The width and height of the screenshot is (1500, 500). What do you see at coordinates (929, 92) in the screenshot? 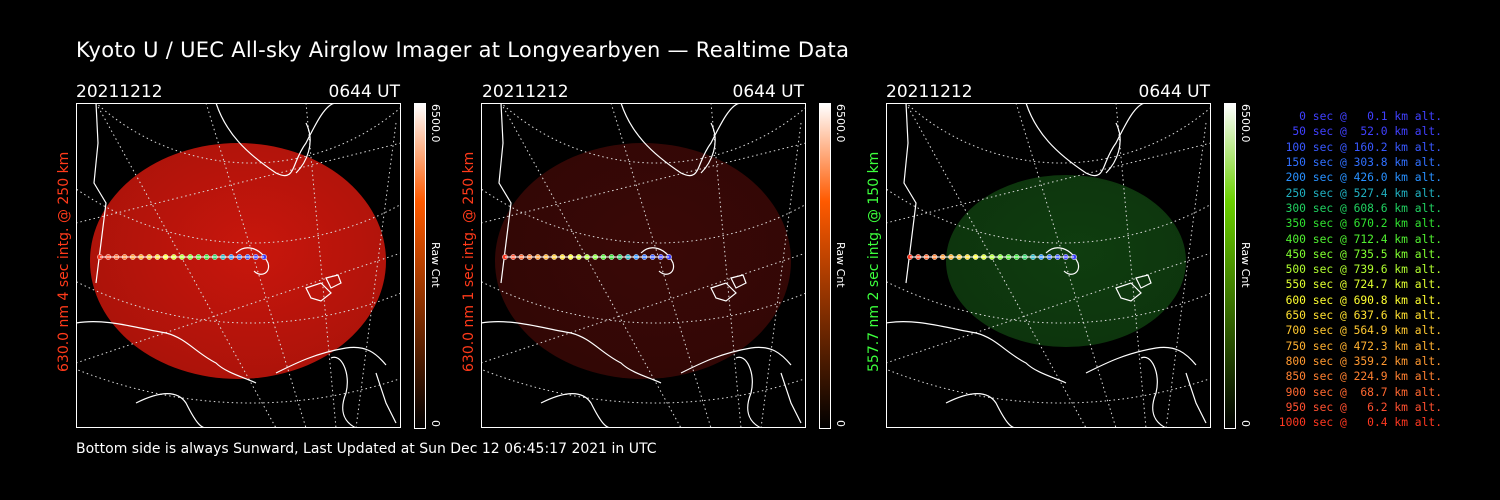
I see `panel-3-date: 20211212` at bounding box center [929, 92].